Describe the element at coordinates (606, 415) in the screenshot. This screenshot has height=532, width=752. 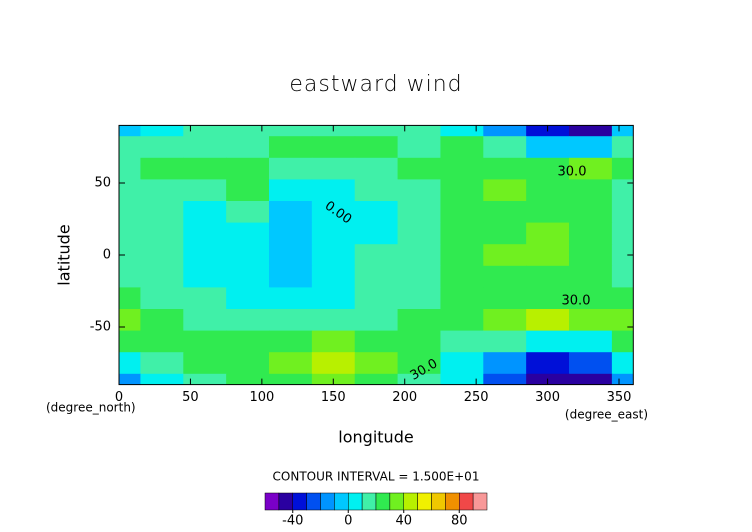
I see `x-units: (degree_east)` at that location.